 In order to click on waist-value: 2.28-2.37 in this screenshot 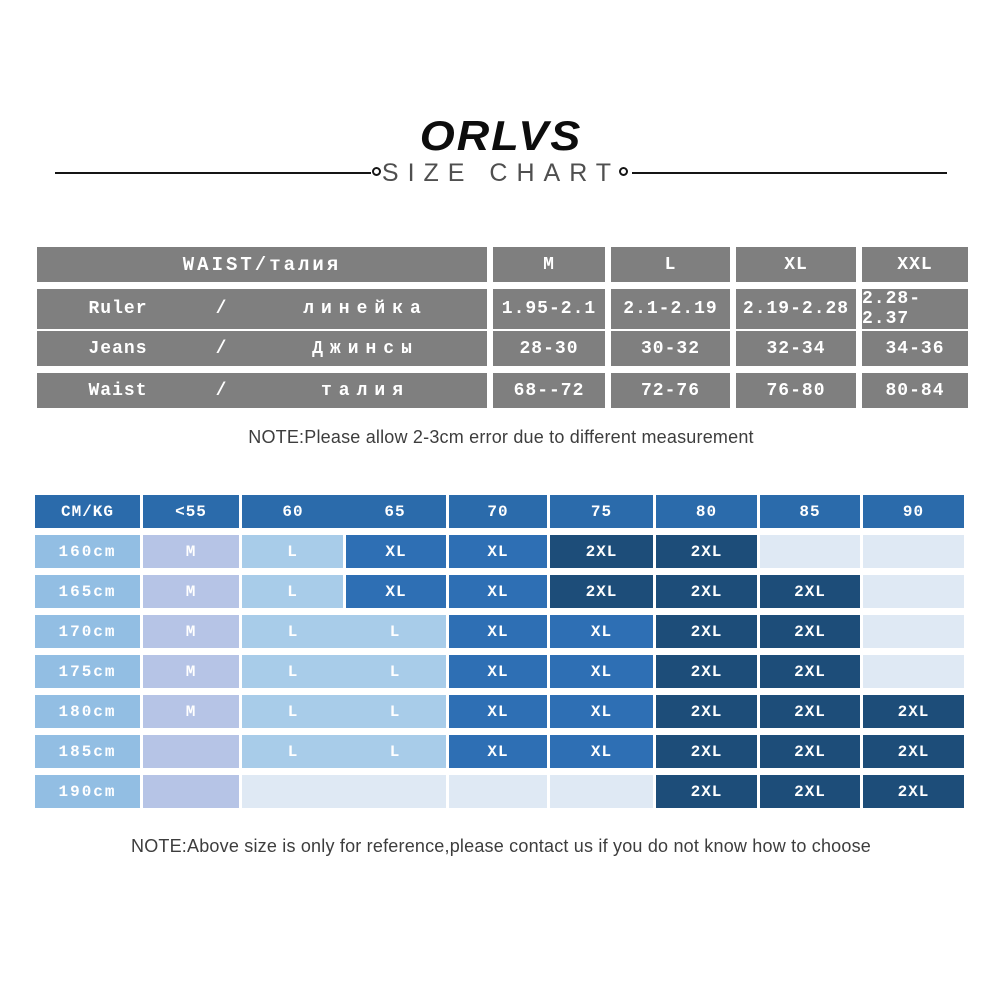, I will do `click(892, 309)`.